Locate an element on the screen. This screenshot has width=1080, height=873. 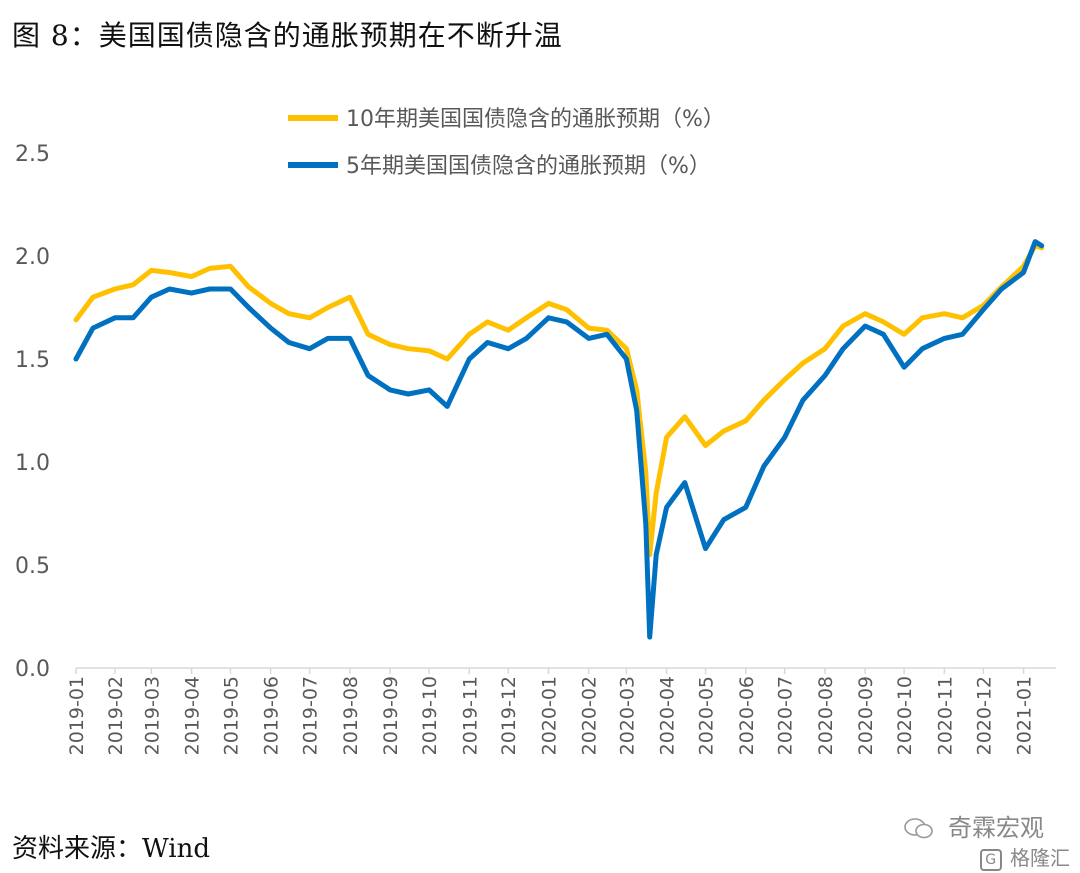
x-tick-label: 2020-09 is located at coordinates (866, 715).